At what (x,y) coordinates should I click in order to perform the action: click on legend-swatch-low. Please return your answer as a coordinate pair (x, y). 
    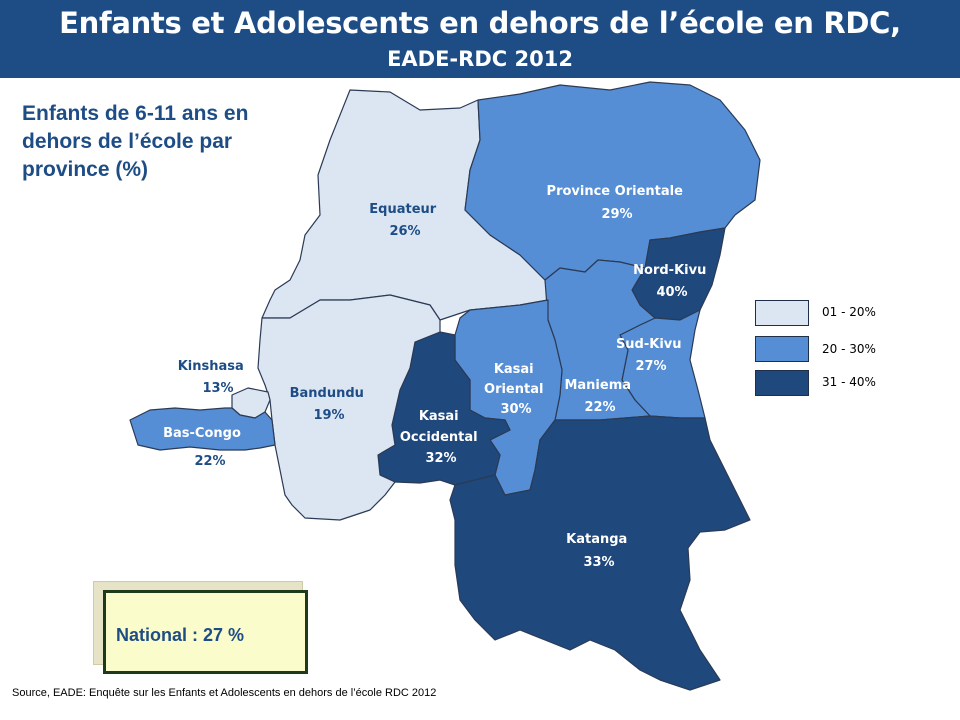
    Looking at the image, I should click on (782, 313).